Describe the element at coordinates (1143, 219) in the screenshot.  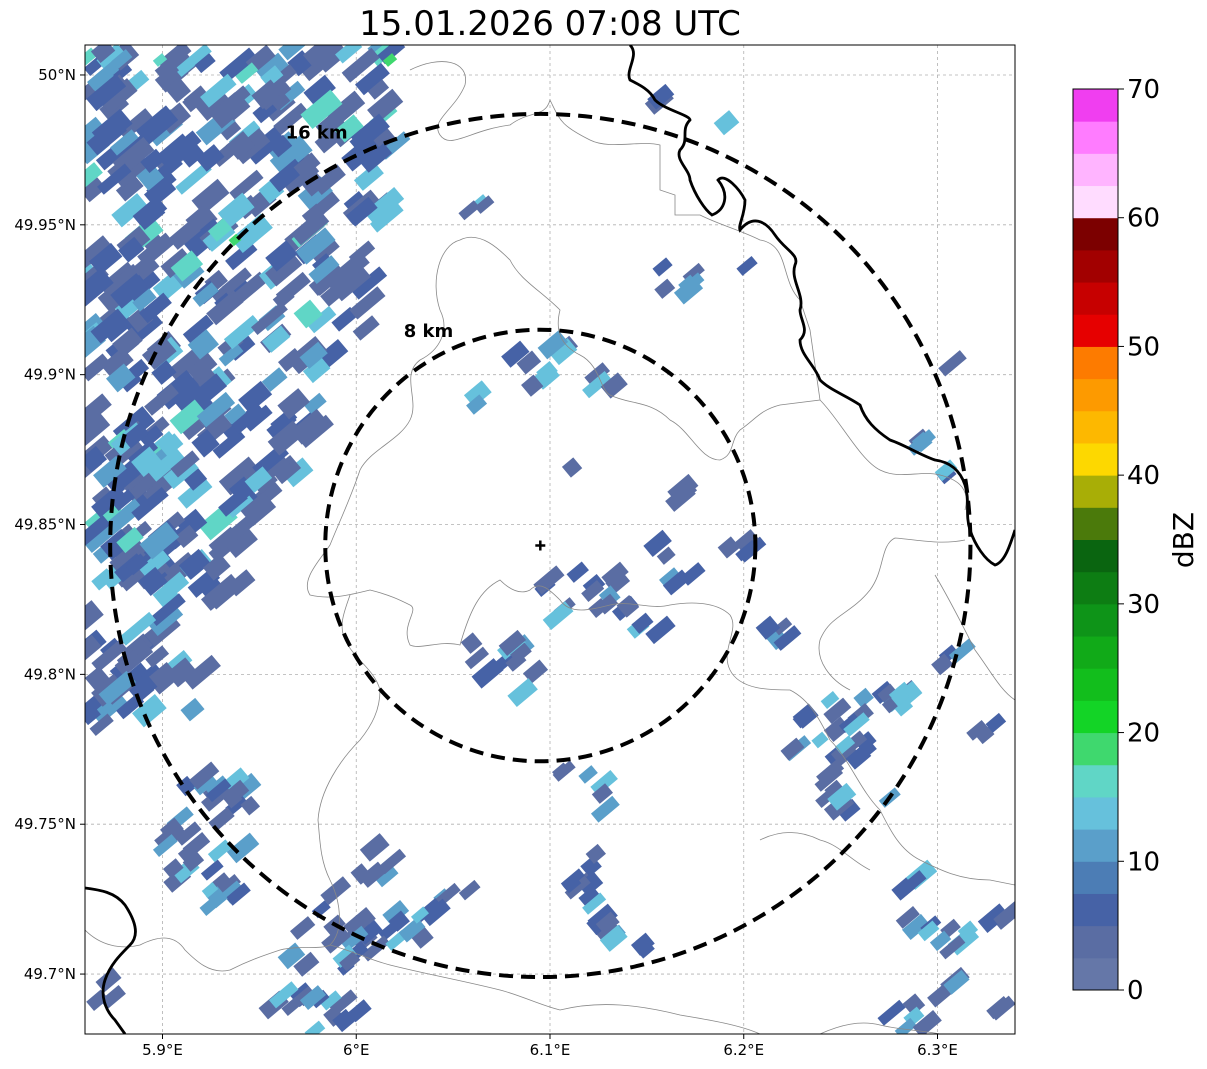
I see `colorbar-tick-label: 60` at that location.